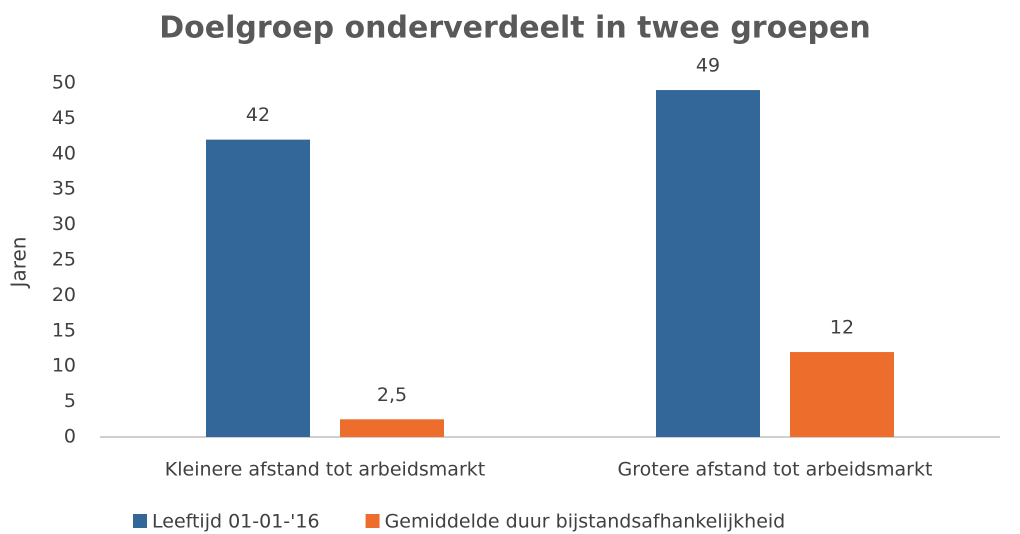  I want to click on data-label: 12, so click(842, 328).